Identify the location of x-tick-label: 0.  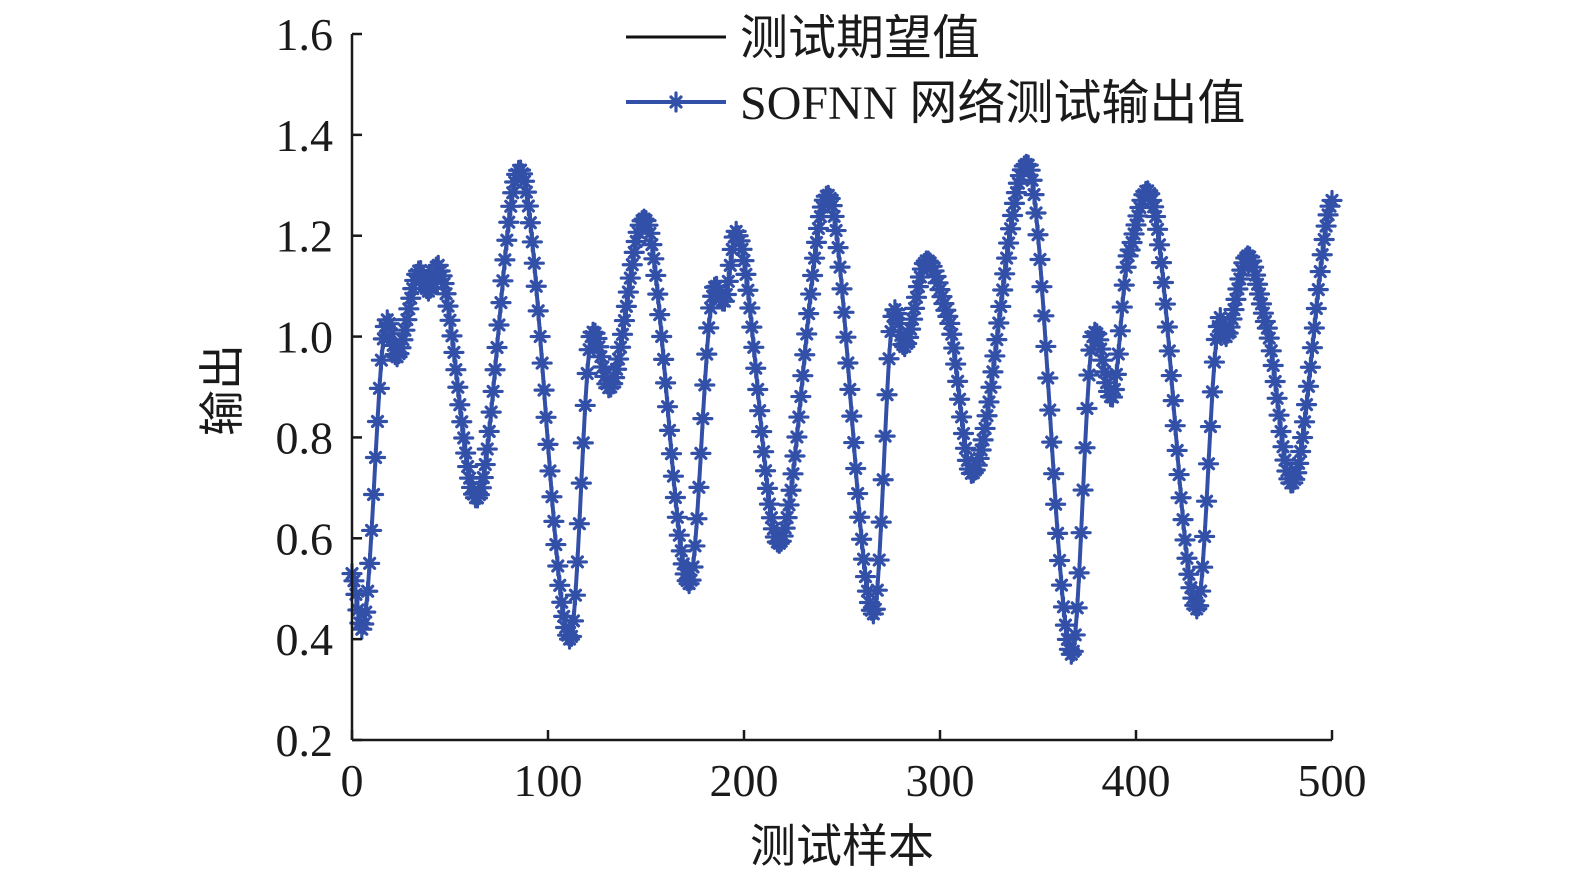
(352, 780).